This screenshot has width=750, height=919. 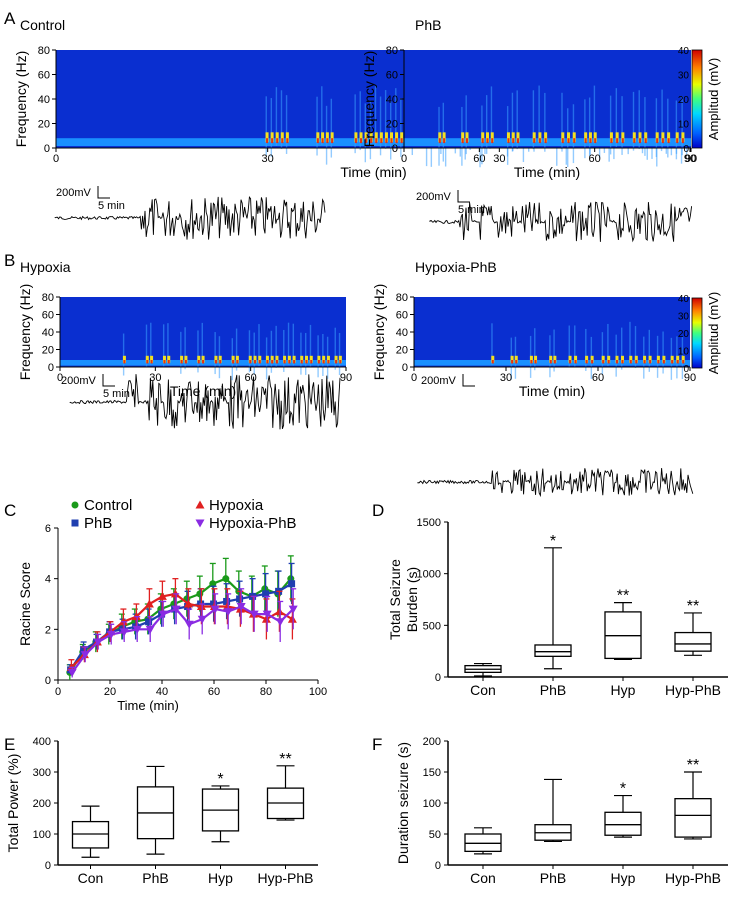 I want to click on x-tick-label: Hyp-PhB, so click(x=693, y=878).